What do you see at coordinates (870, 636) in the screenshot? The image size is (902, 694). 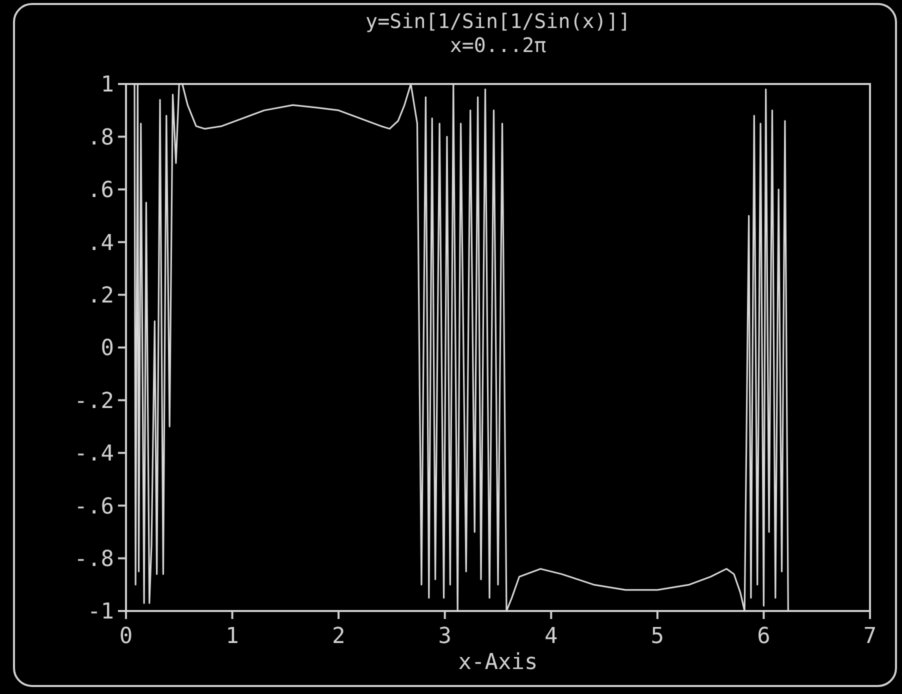 I see `x-tick-label: 7` at bounding box center [870, 636].